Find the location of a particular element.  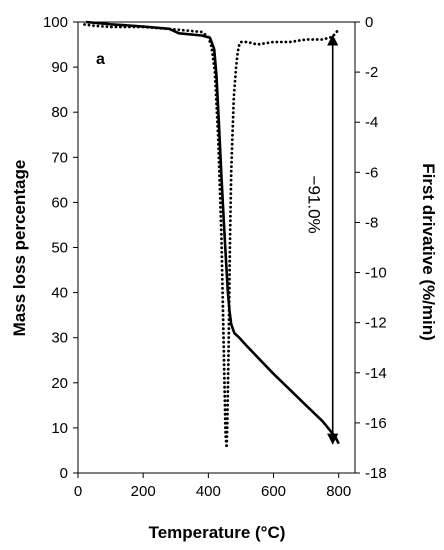

y-left-tick-label: 60 is located at coordinates (59, 202).